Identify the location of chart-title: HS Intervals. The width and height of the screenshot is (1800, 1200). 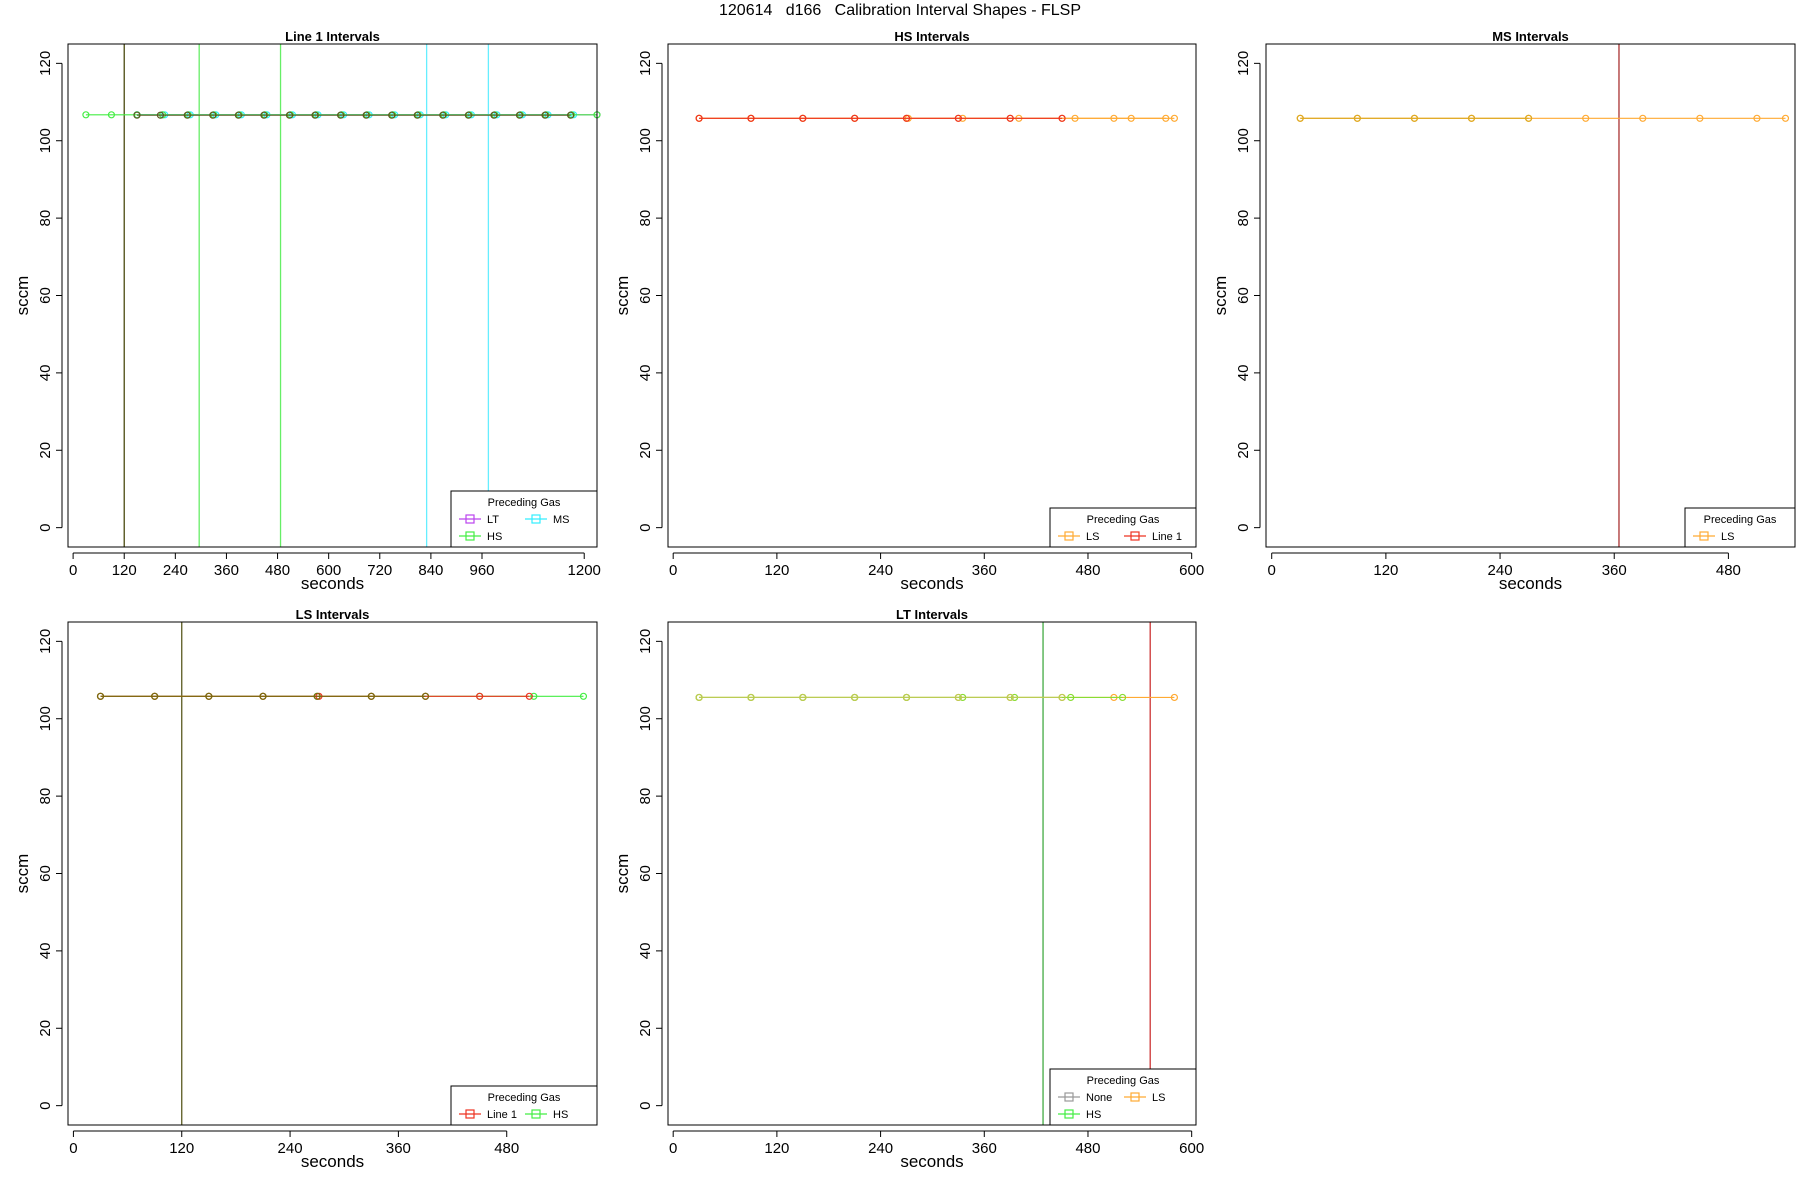
(931, 36).